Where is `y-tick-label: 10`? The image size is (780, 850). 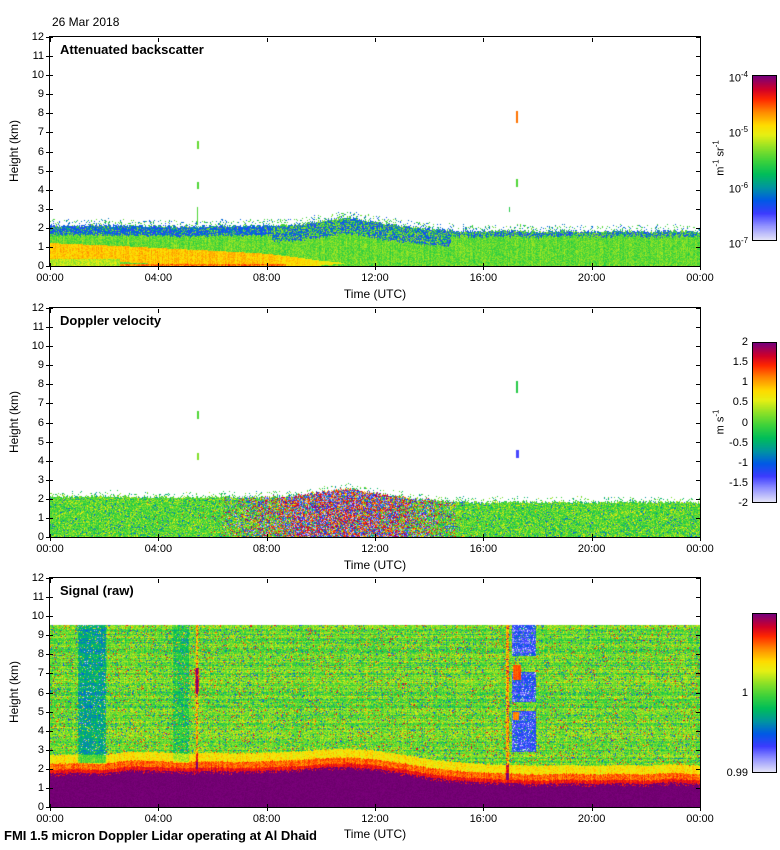 y-tick-label: 10 is located at coordinates (37, 346).